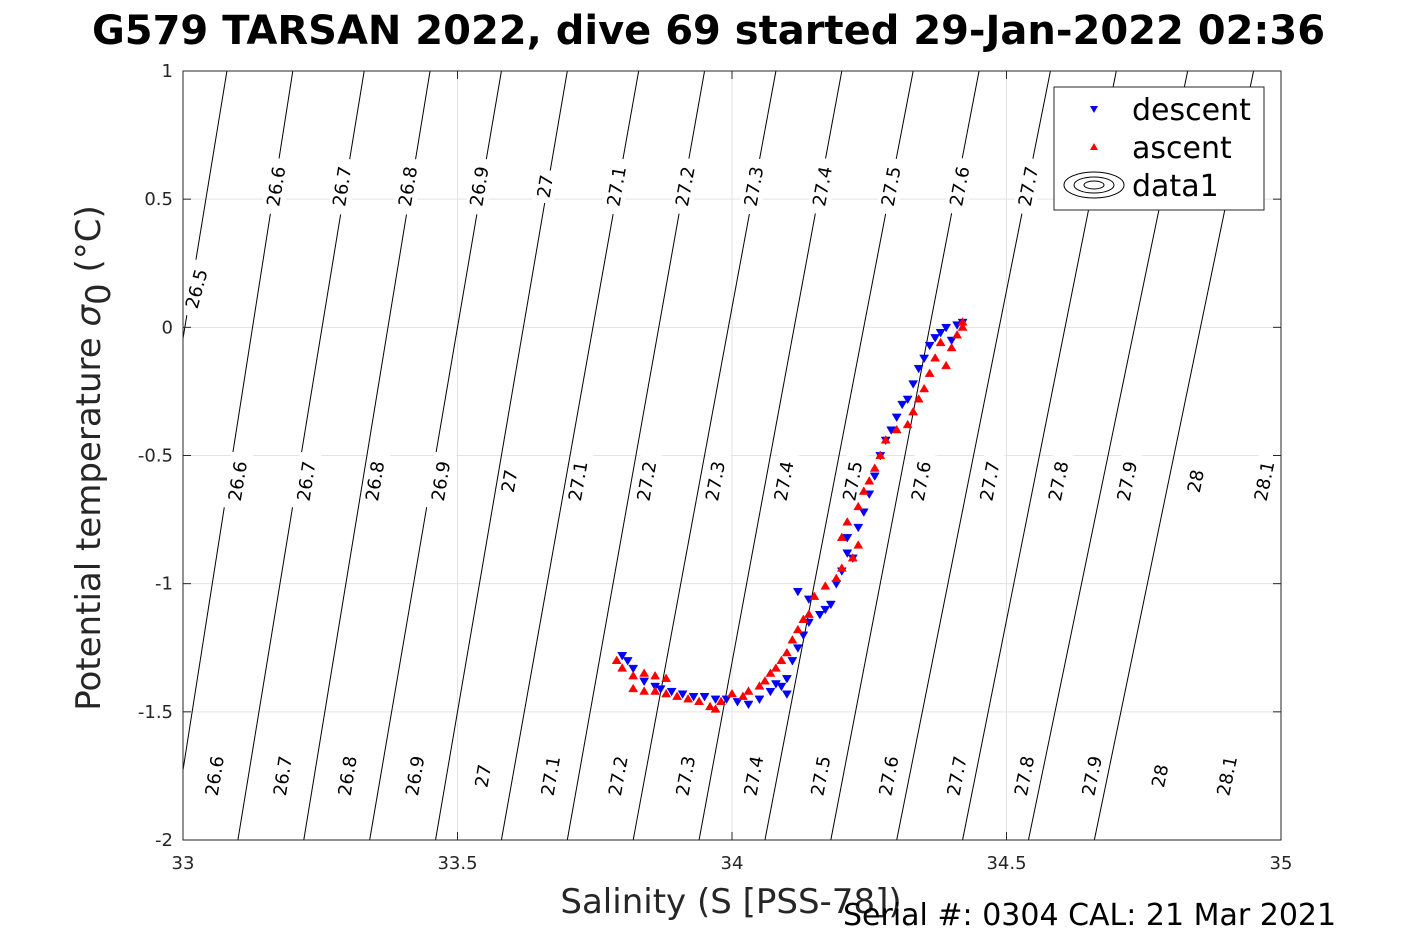 This screenshot has width=1417, height=945. I want to click on y-axis-label: Potential temperature σ0 (°C), so click(94, 458).